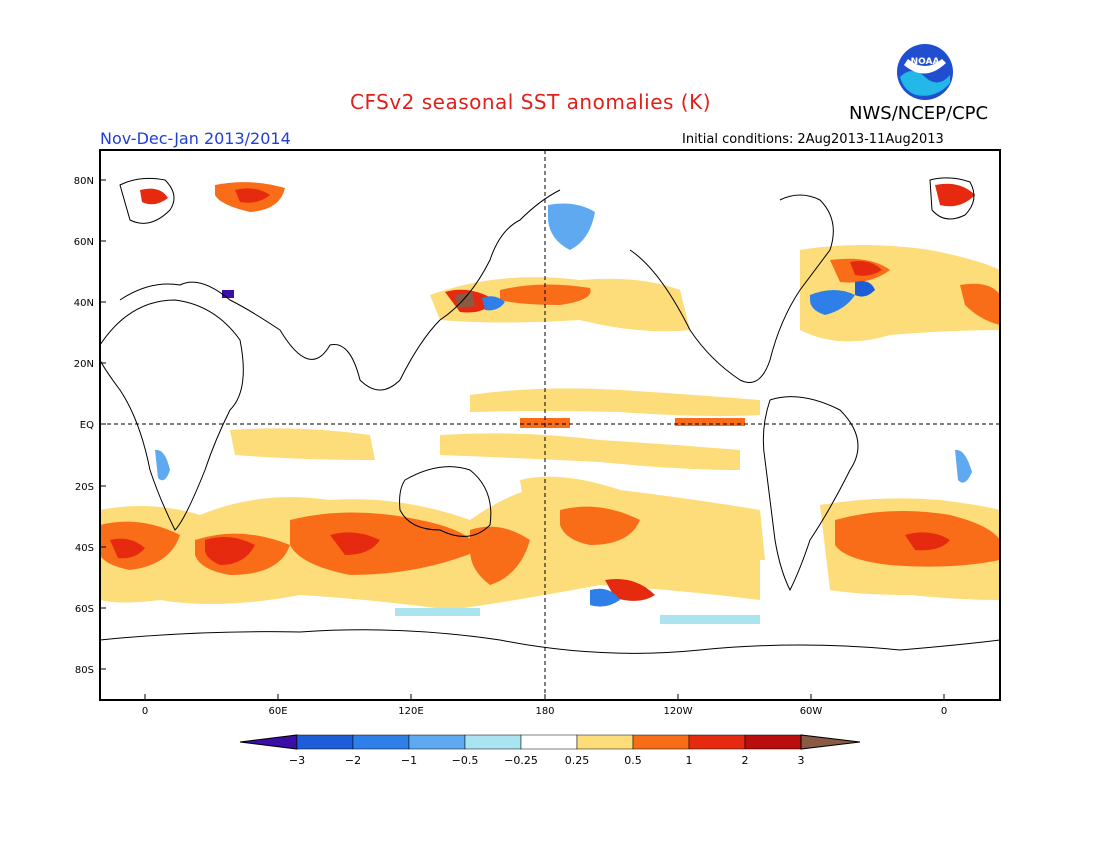  What do you see at coordinates (84, 609) in the screenshot?
I see `lat-tick-label: 60S` at bounding box center [84, 609].